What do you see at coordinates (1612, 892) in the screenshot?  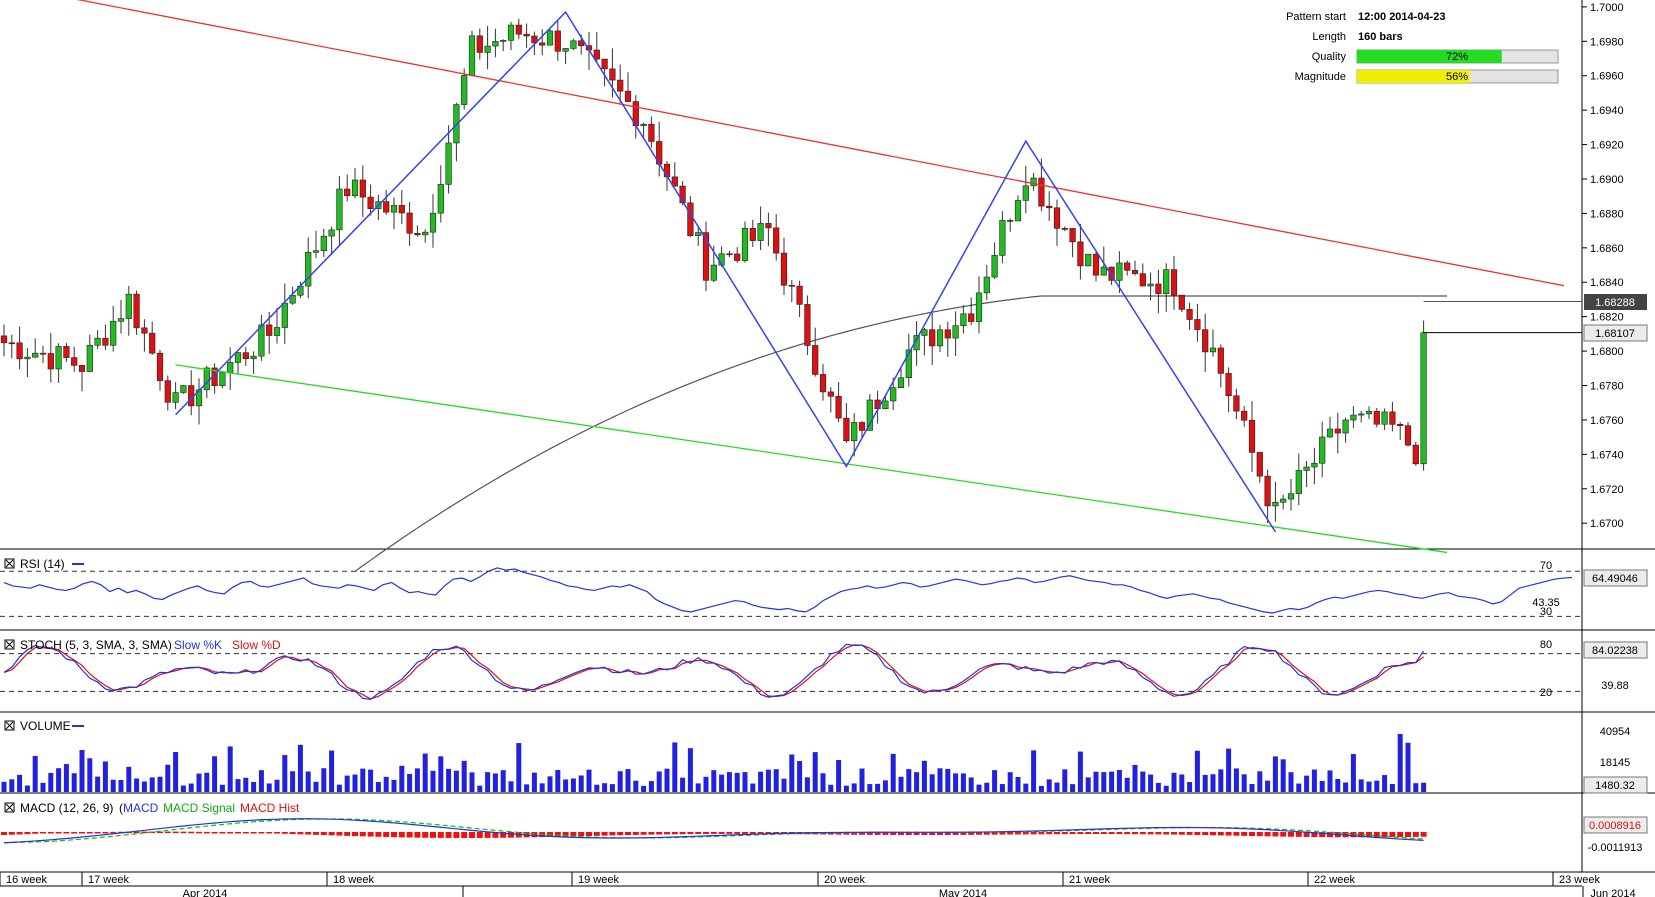 I see `month-label: Jun 2014` at bounding box center [1612, 892].